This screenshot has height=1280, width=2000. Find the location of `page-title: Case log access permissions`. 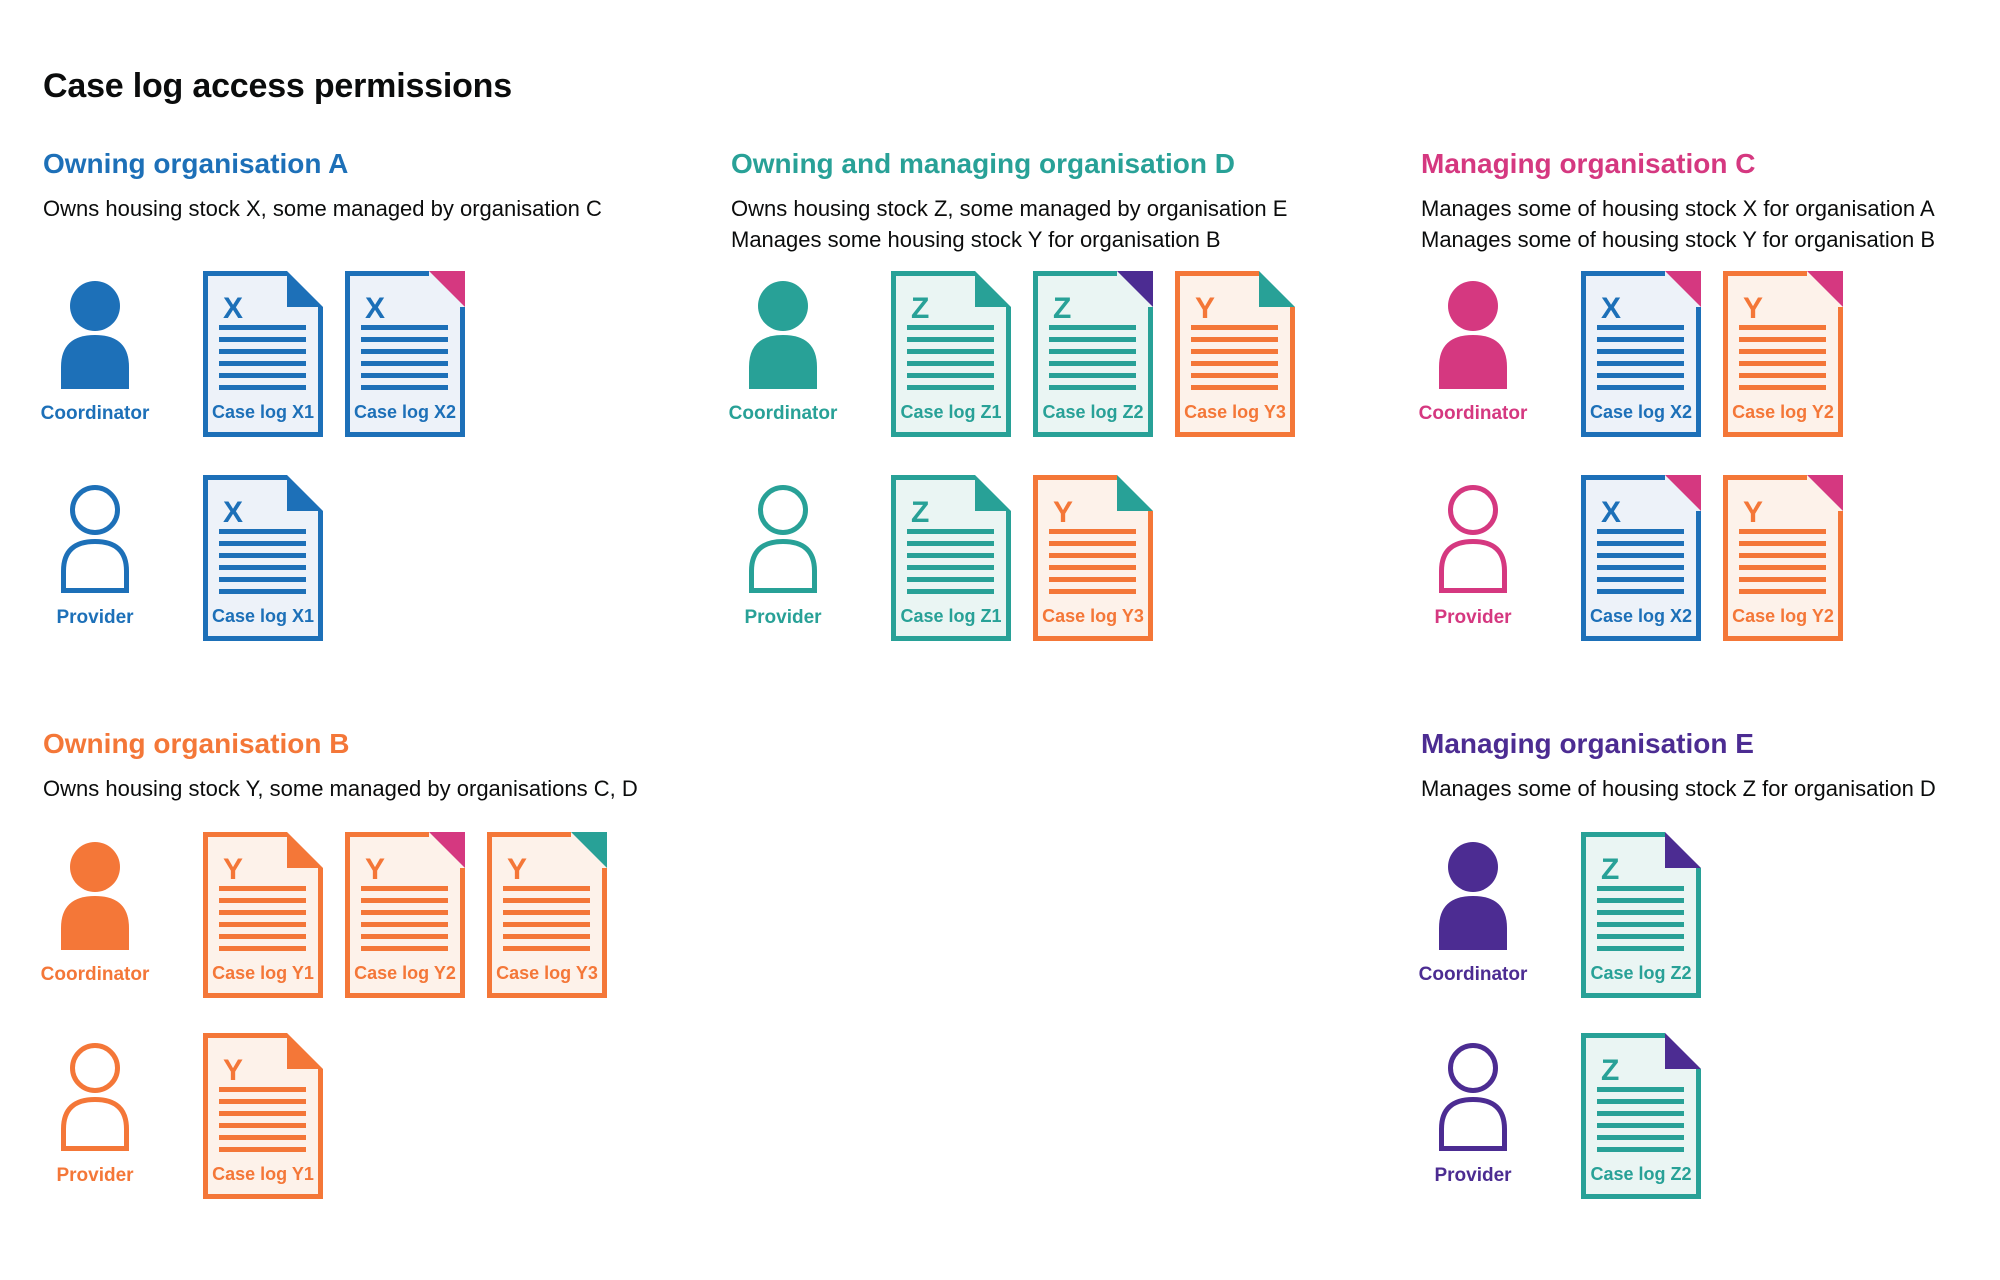

page-title: Case log access permissions is located at coordinates (277, 85).